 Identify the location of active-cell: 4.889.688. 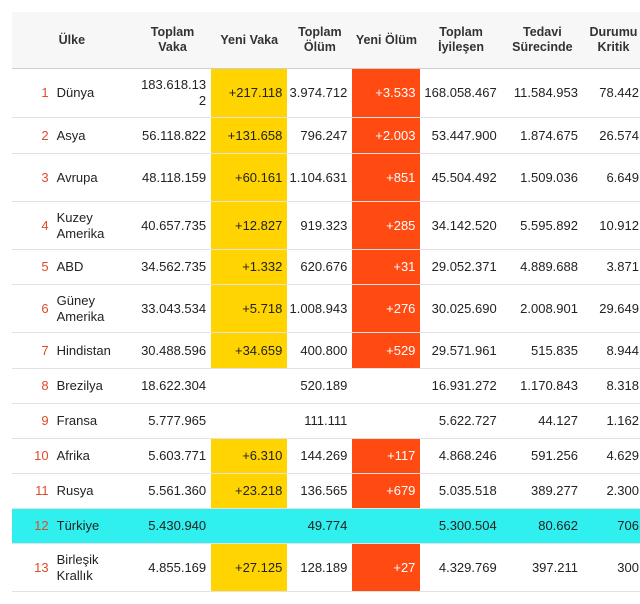
(542, 267).